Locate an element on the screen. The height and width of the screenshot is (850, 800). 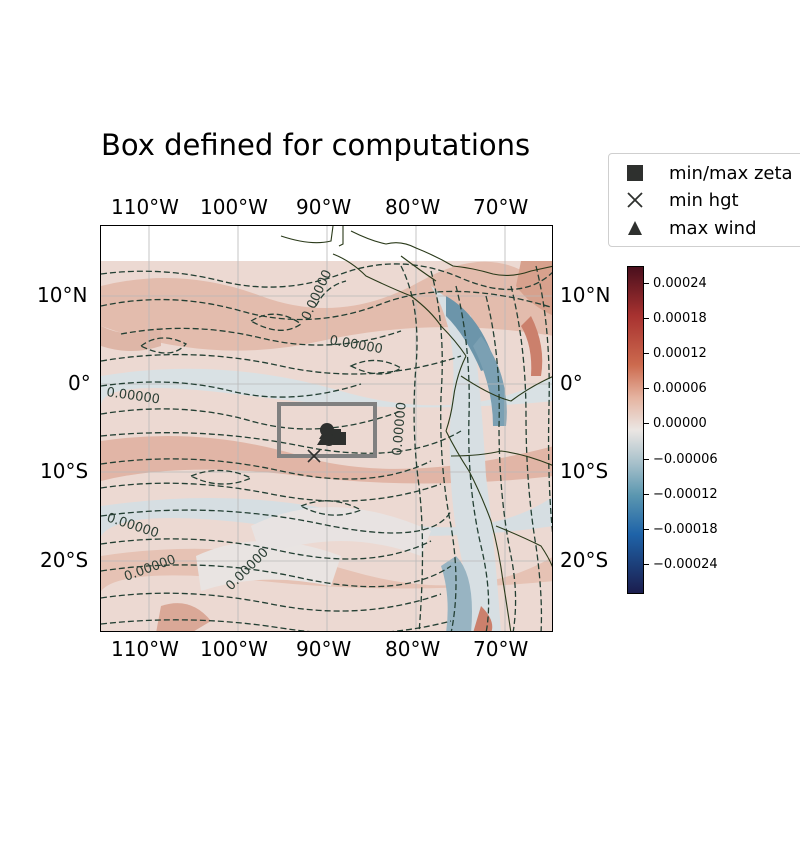
colorbar-tick: −0.00024 is located at coordinates (681, 564).